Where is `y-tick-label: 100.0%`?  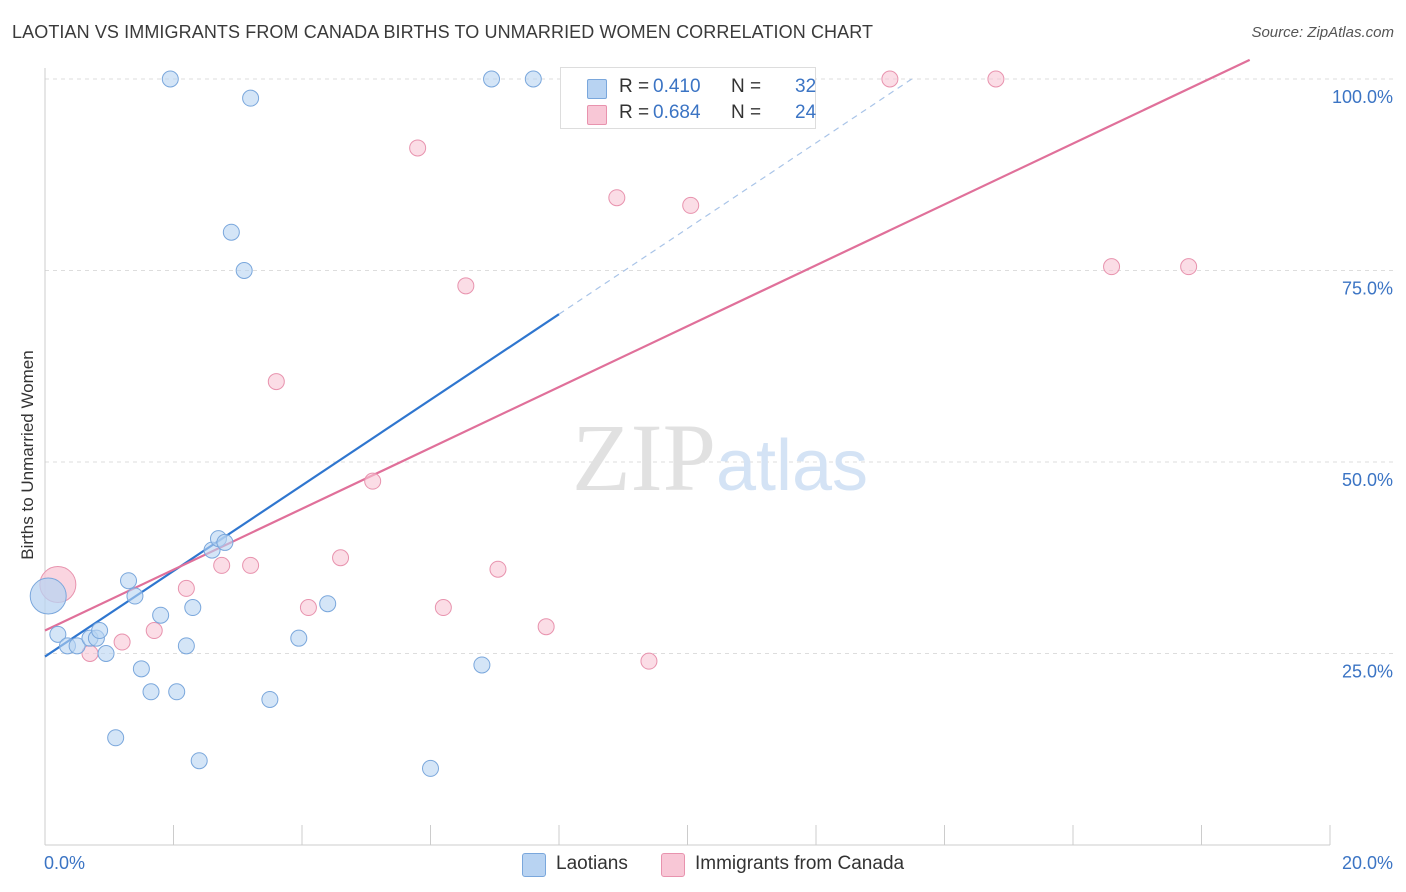
y-tick-label: 100.0% is located at coordinates (1362, 97).